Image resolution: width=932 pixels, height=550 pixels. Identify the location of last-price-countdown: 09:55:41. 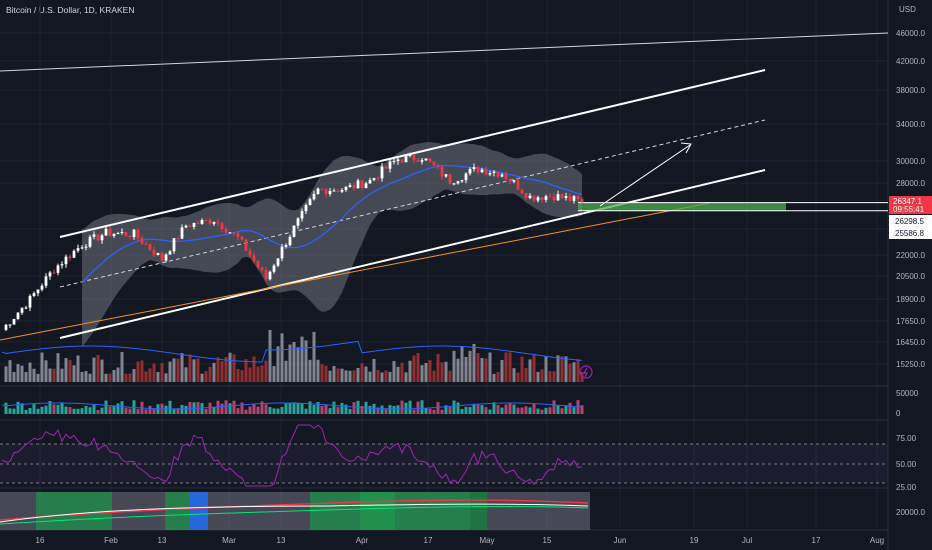
(909, 209).